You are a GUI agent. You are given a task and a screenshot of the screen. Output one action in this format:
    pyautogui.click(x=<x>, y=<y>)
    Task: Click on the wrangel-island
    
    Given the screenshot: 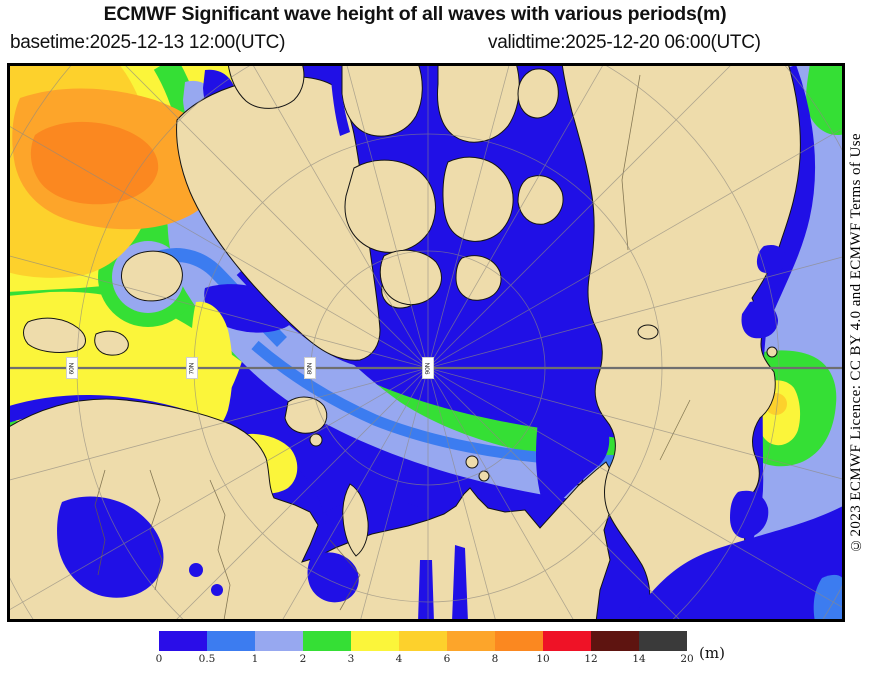 What is the action you would take?
    pyautogui.click(x=648, y=332)
    